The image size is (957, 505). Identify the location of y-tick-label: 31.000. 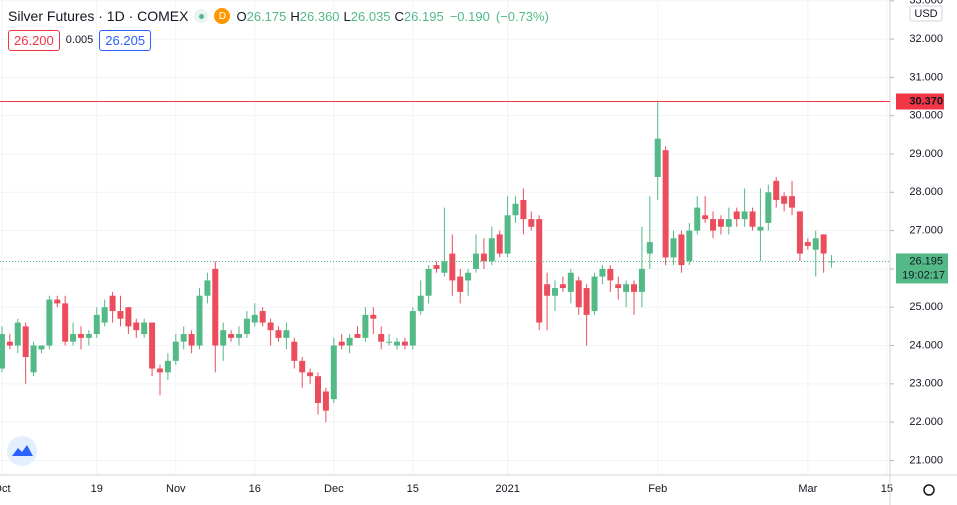
(926, 77).